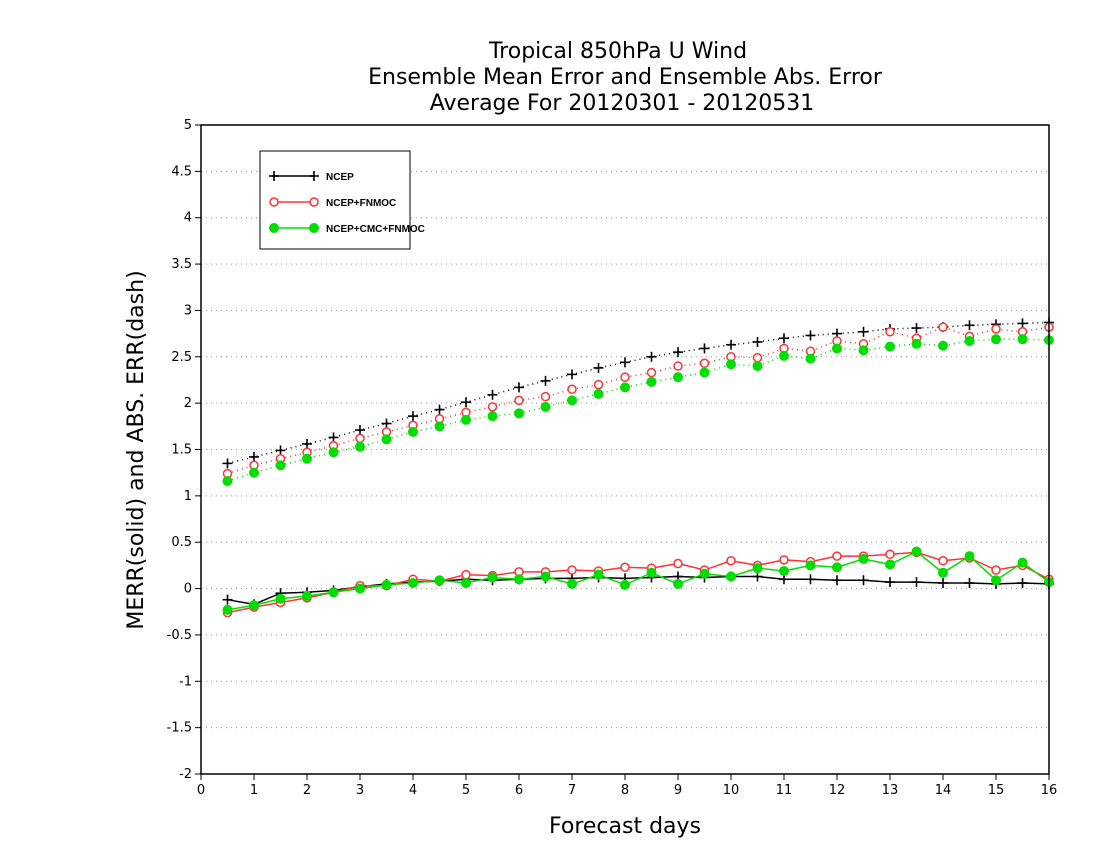 The image size is (1100, 850). What do you see at coordinates (519, 790) in the screenshot?
I see `x-tick-label: 6` at bounding box center [519, 790].